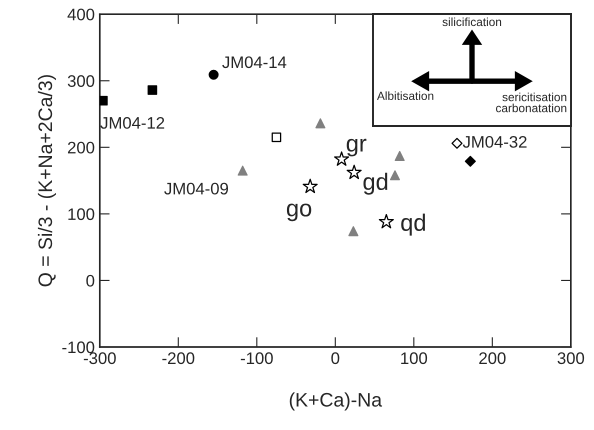 The image size is (594, 430). What do you see at coordinates (100, 358) in the screenshot?
I see `x-tick-label: -300` at bounding box center [100, 358].